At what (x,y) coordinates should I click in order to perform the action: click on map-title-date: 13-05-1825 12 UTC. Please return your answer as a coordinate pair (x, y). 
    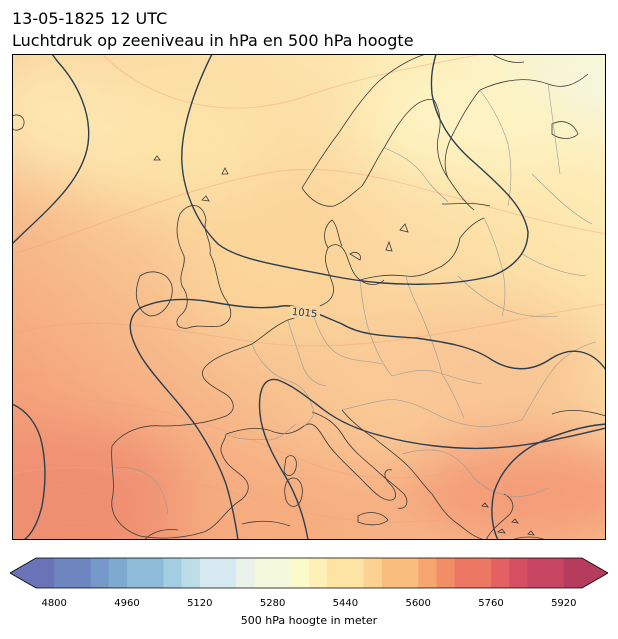
    Looking at the image, I should click on (90, 18).